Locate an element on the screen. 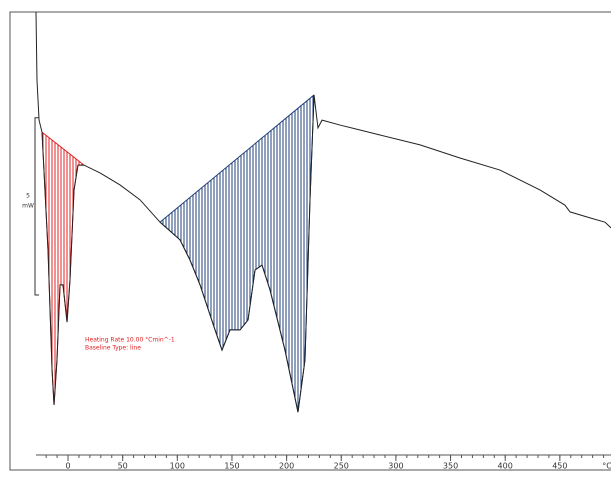 The width and height of the screenshot is (611, 477). x-tick-label: 0 is located at coordinates (67, 466).